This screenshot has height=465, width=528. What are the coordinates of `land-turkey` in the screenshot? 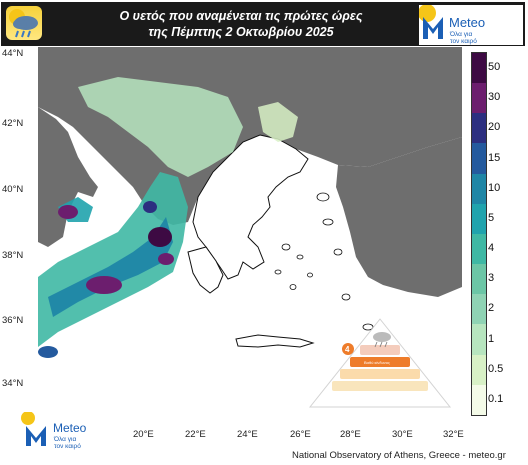 It's located at (399, 217).